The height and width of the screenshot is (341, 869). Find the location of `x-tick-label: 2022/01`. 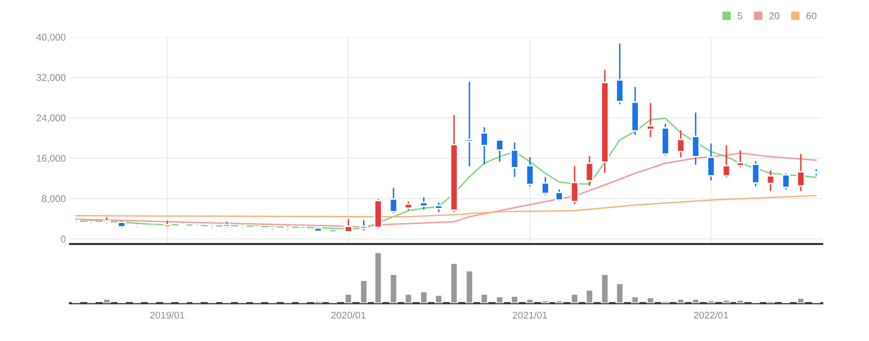

x-tick-label: 2022/01 is located at coordinates (711, 315).